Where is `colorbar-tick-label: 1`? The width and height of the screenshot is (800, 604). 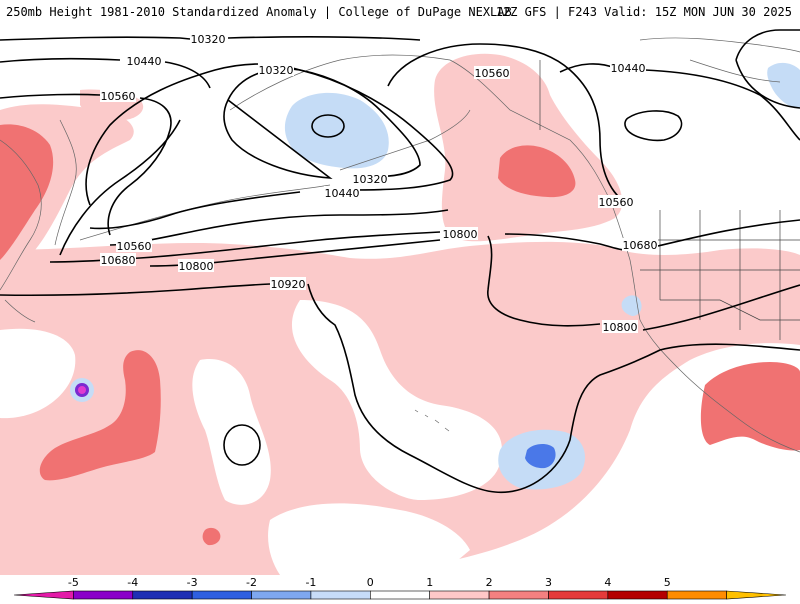 colorbar-tick-label: 1 is located at coordinates (429, 582).